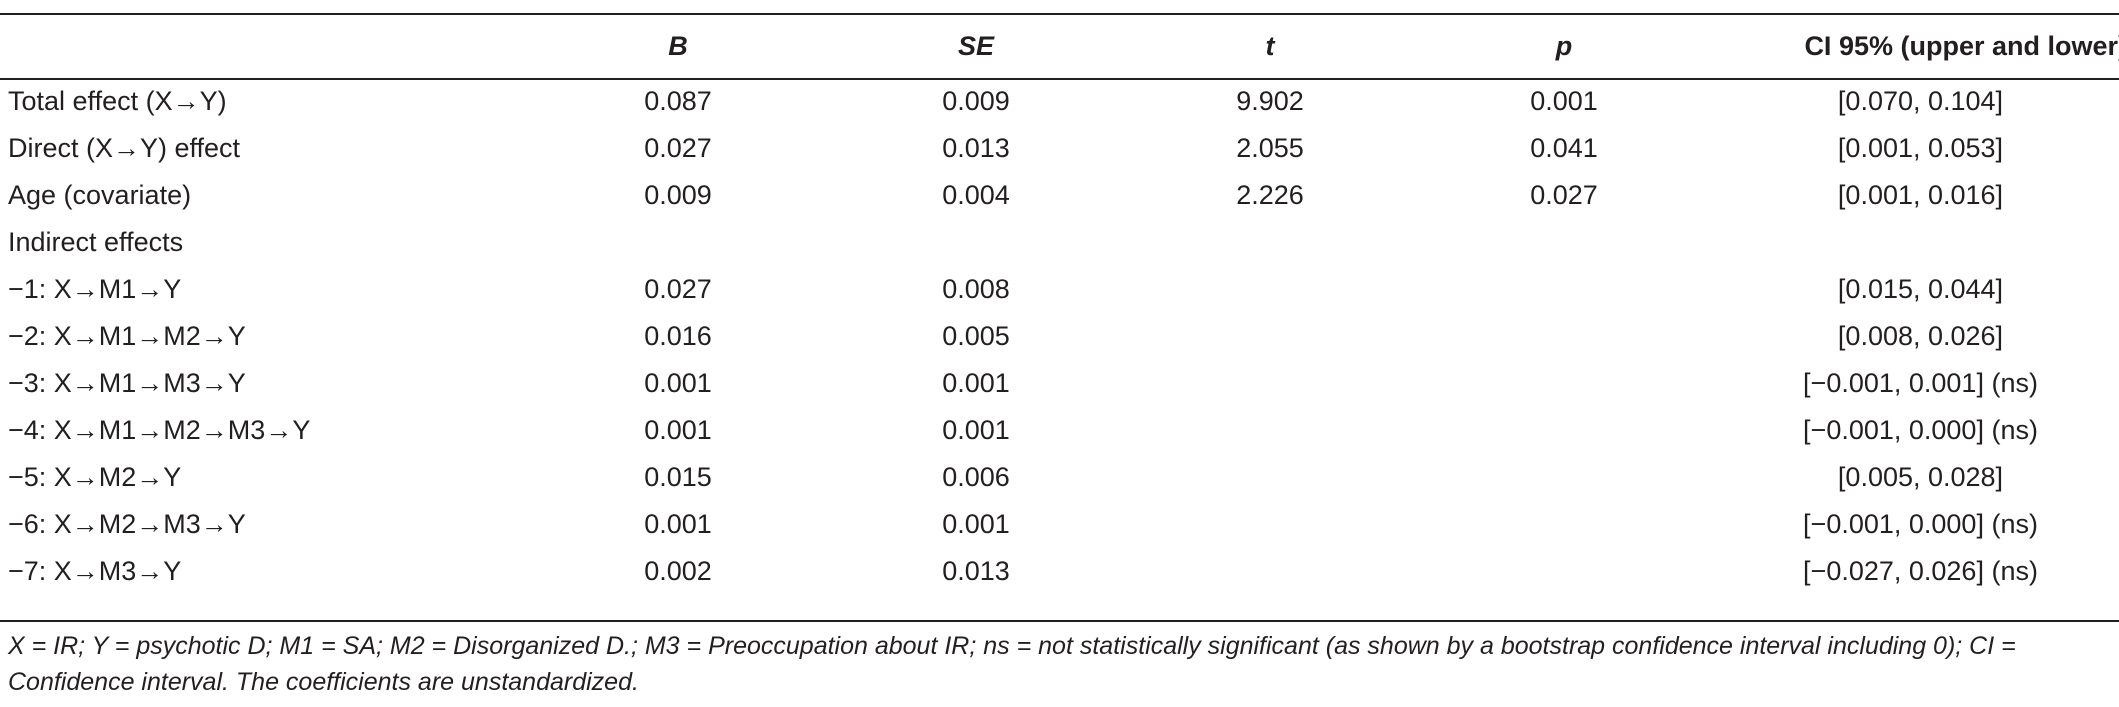  Describe the element at coordinates (1920, 101) in the screenshot. I see `cell-ci: [0.070, 0.104]` at that location.